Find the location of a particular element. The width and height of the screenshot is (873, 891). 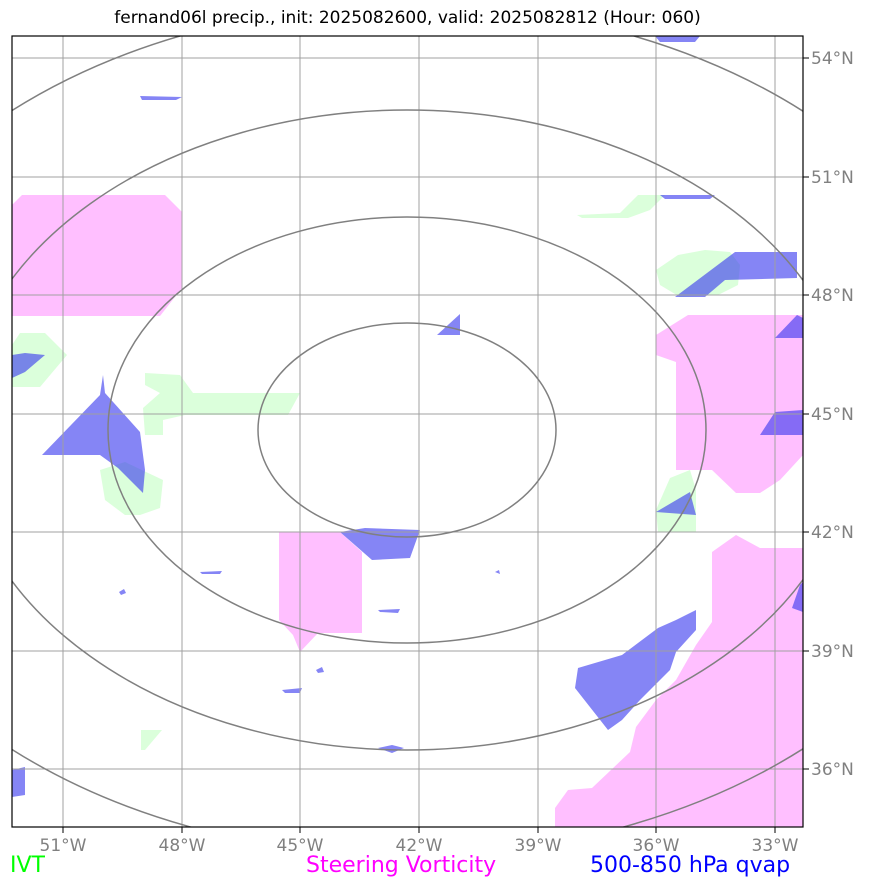

qvap-region-west-edge is located at coordinates (28, 365).